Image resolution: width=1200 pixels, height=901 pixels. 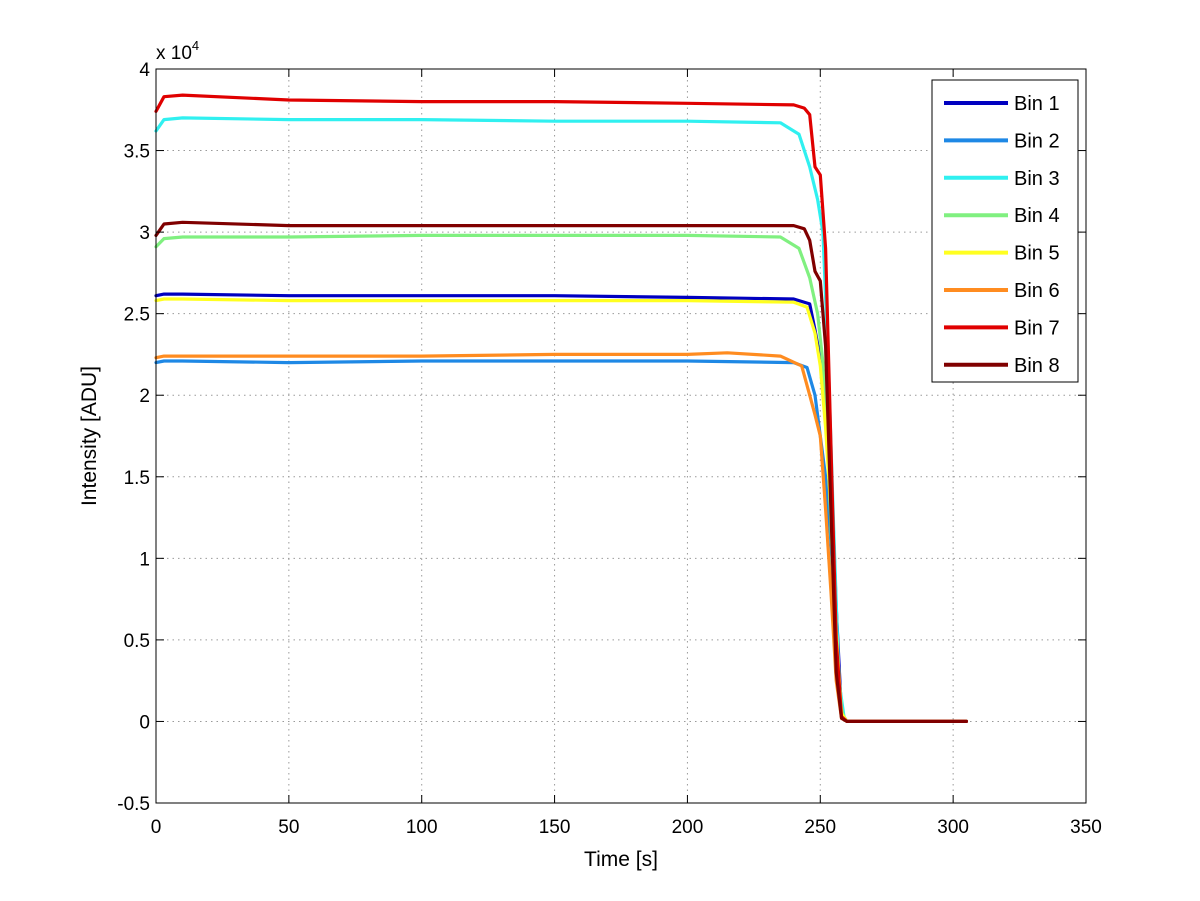 I want to click on y-tick-label: 3.5, so click(x=137, y=152).